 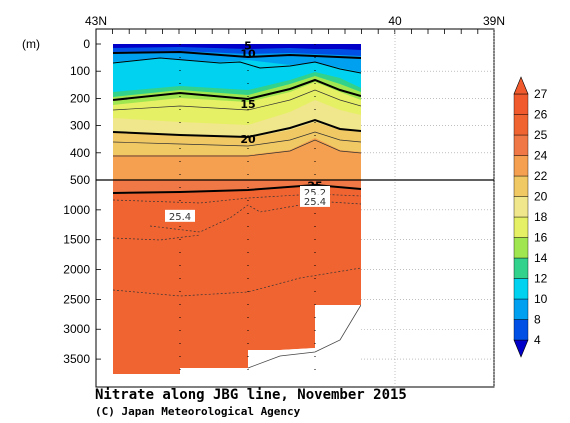 What do you see at coordinates (541, 176) in the screenshot?
I see `colorbar-tick-label: 22` at bounding box center [541, 176].